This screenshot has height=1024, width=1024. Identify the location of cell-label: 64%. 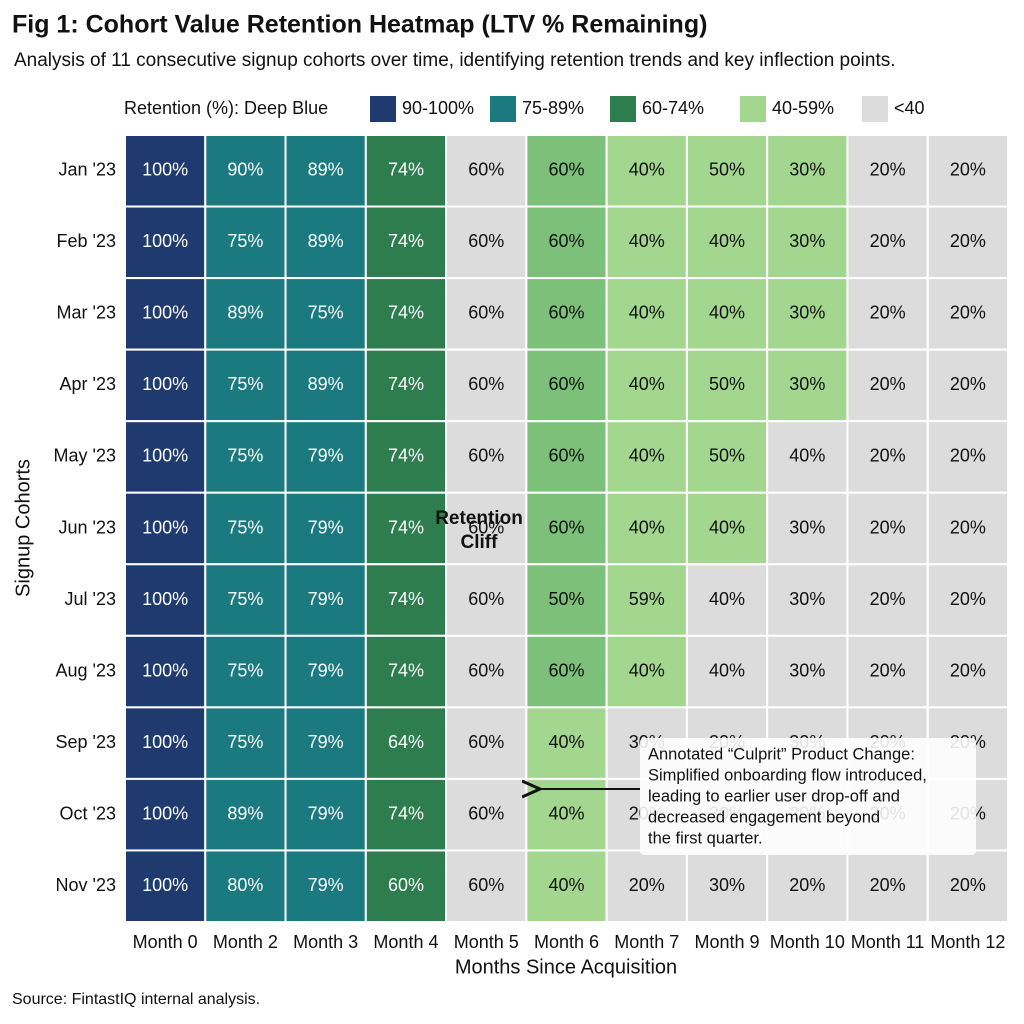
(406, 742).